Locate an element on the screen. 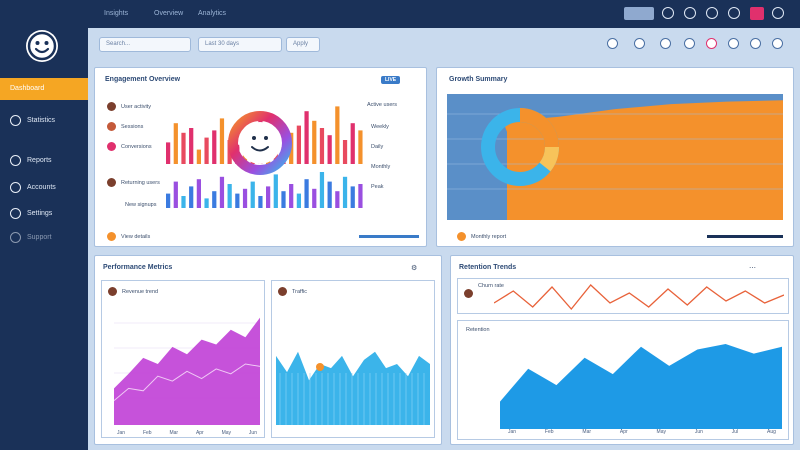 The height and width of the screenshot is (450, 800). sidebar-item-statistics: Statistics is located at coordinates (32, 120).